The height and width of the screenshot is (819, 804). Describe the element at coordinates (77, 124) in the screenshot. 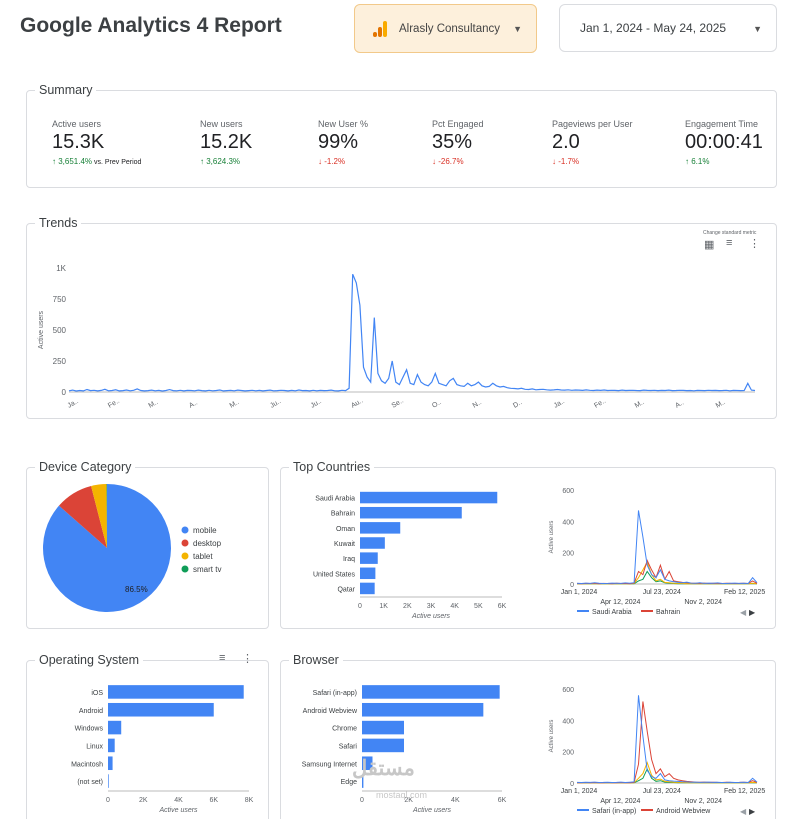

I see `kpi-label: Active users` at that location.